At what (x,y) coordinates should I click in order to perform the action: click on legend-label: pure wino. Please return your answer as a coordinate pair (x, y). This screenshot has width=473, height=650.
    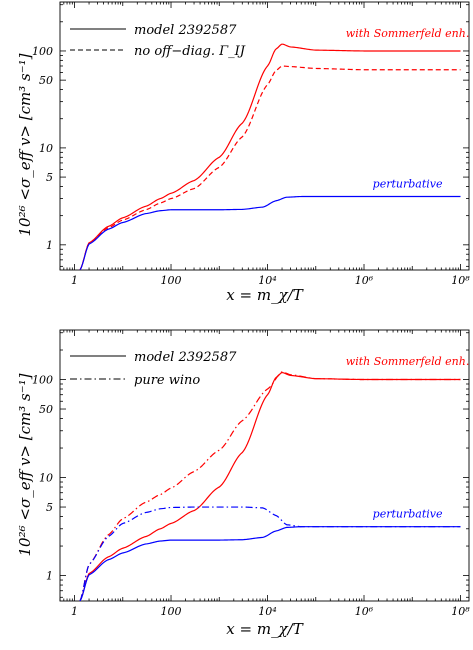
    Looking at the image, I should click on (167, 380).